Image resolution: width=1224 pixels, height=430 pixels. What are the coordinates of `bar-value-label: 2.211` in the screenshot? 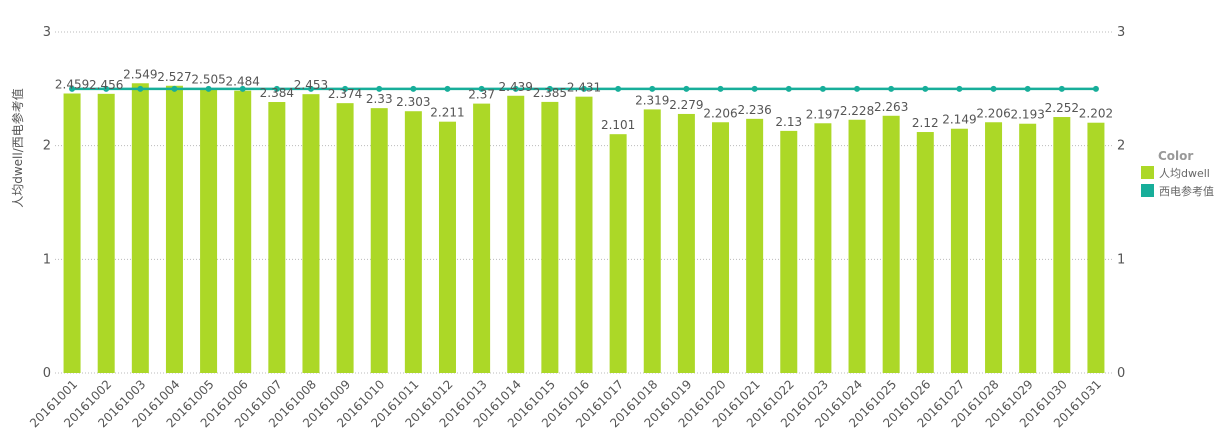 It's located at (447, 113).